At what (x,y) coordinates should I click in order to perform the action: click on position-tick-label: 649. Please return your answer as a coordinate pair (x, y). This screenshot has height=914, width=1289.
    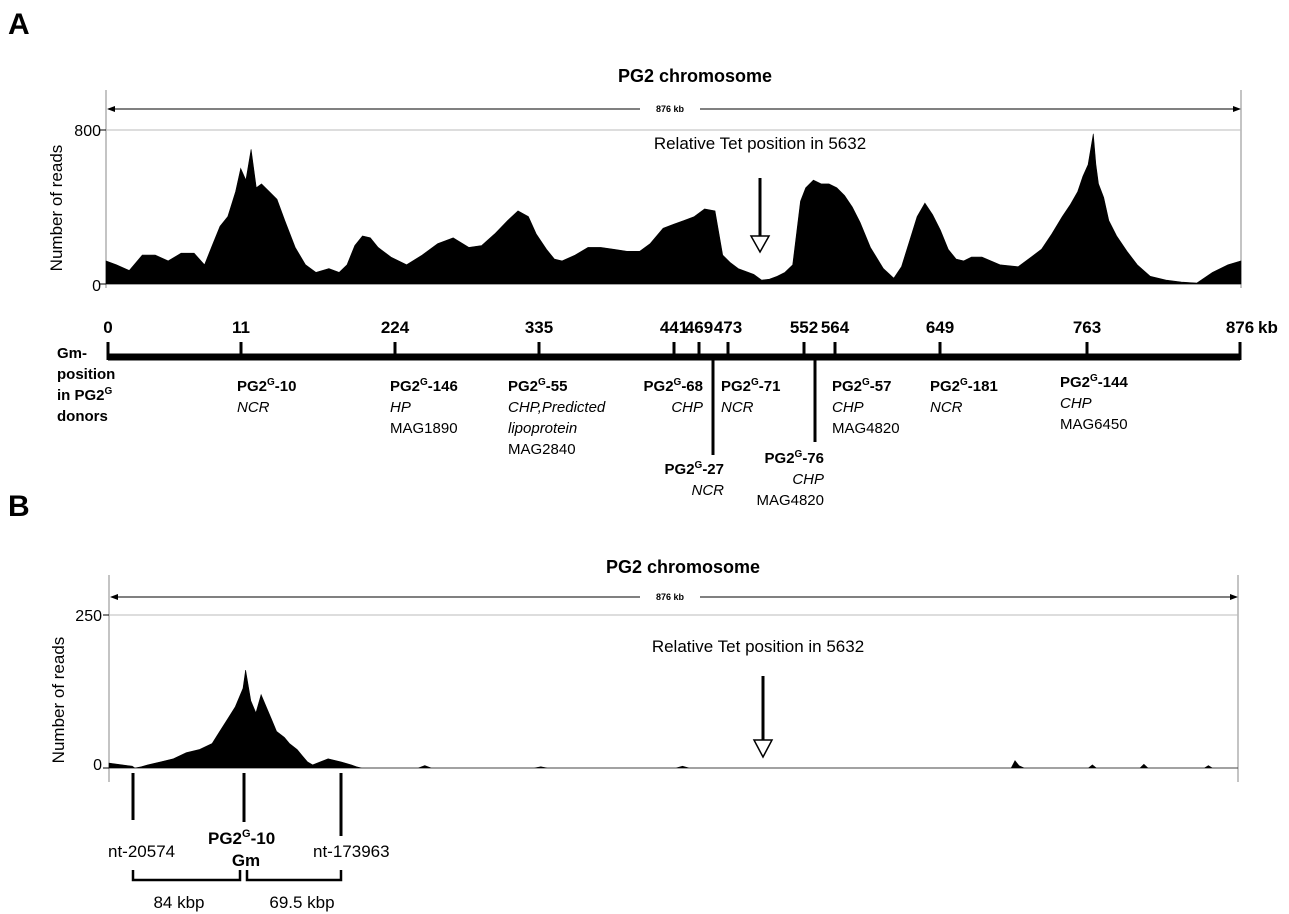
    Looking at the image, I should click on (940, 327).